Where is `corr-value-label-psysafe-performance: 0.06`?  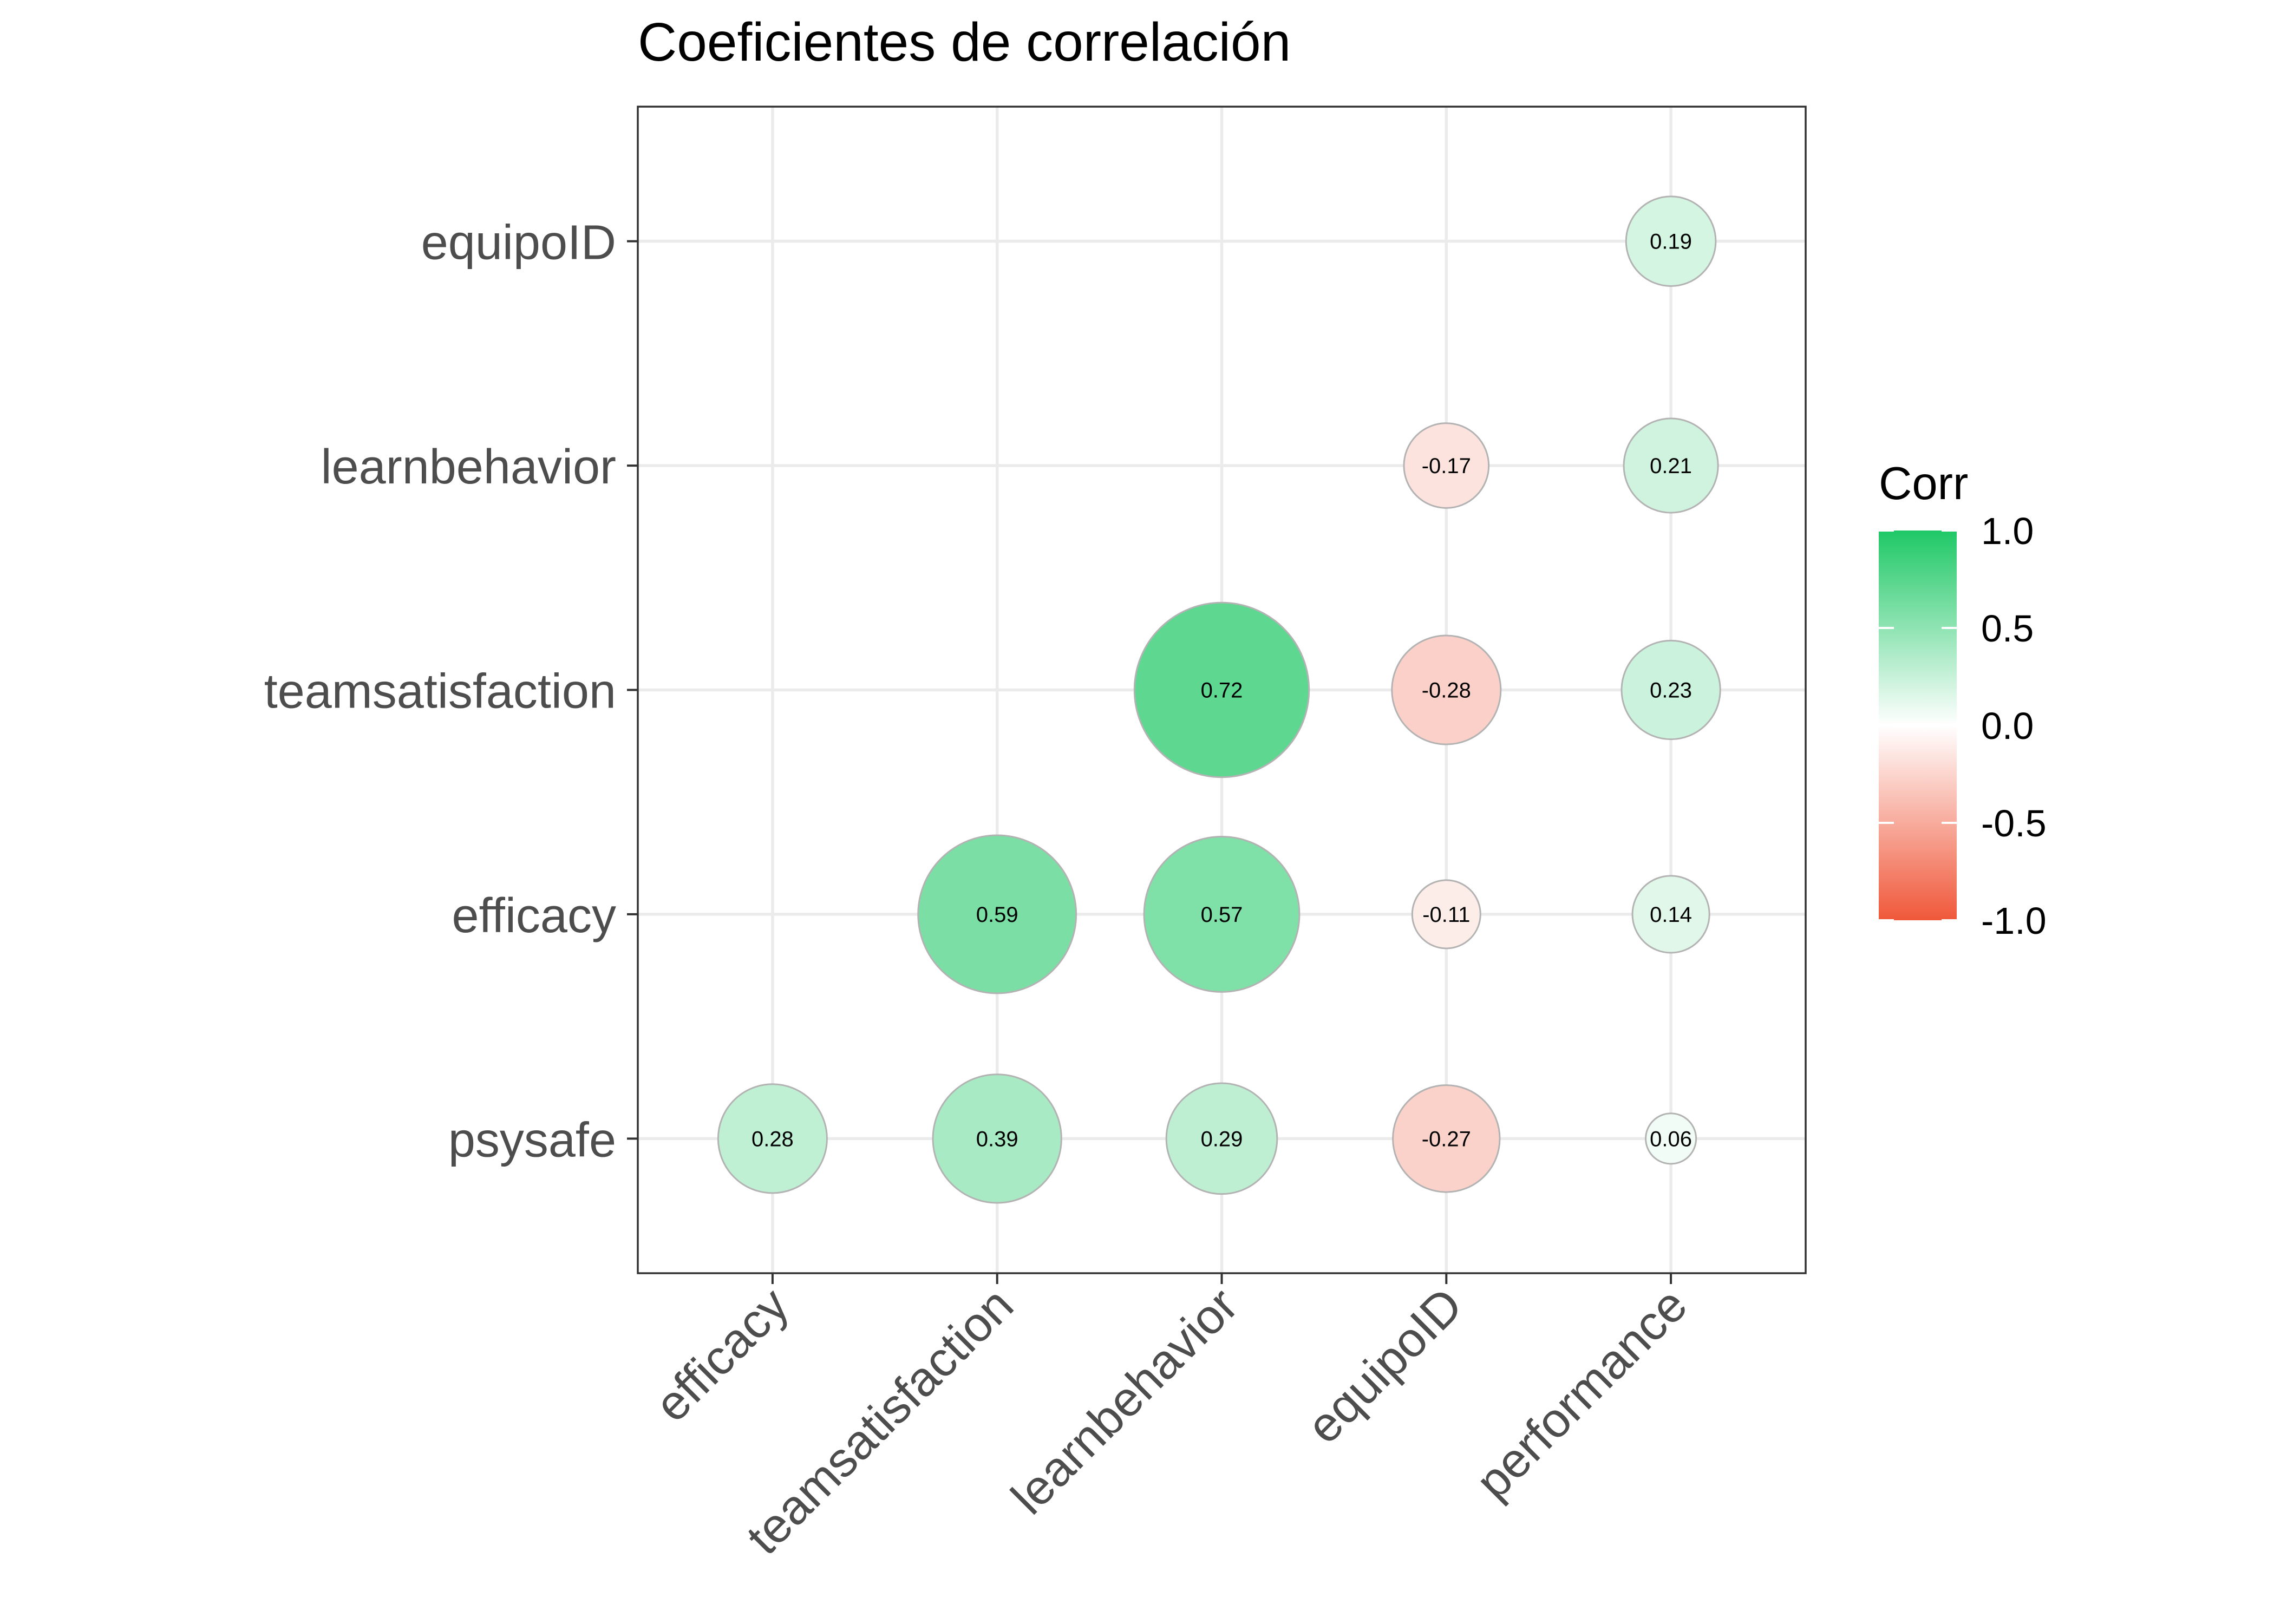 corr-value-label-psysafe-performance: 0.06 is located at coordinates (1671, 1139).